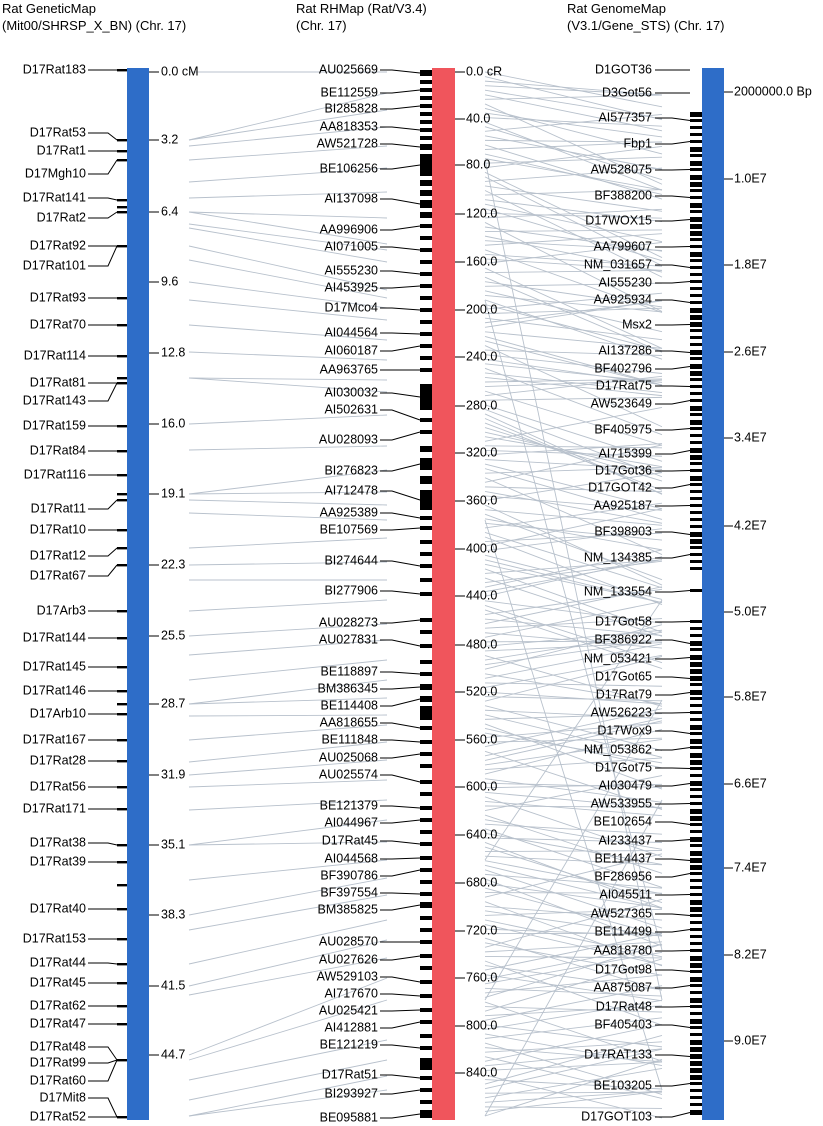  I want to click on rh-marker-label: AU028570, so click(348, 941).